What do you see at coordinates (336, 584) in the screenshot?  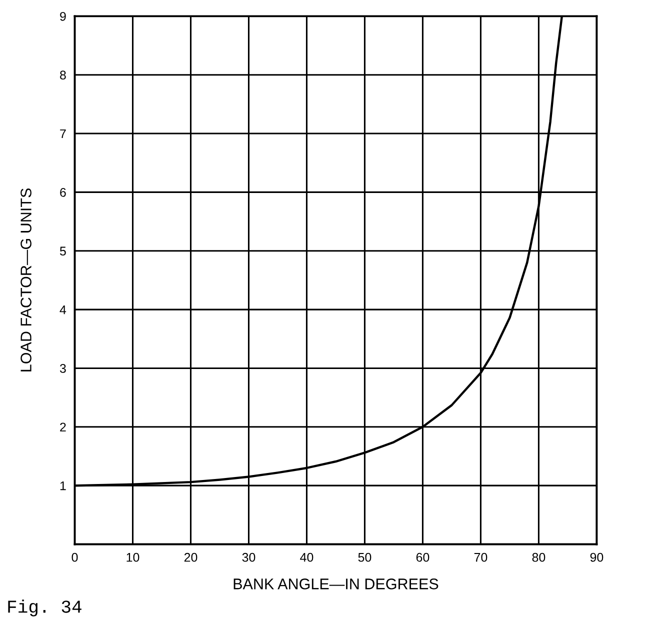 I see `x-axis-title: BANK ANGLE—IN DEGREES` at bounding box center [336, 584].